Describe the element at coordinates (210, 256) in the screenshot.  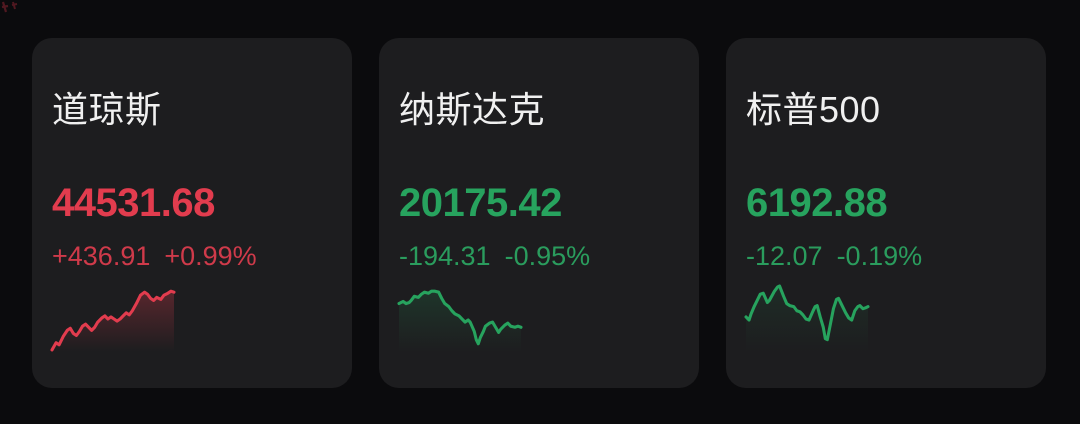
I see `index-change-percent: +0.99%` at that location.